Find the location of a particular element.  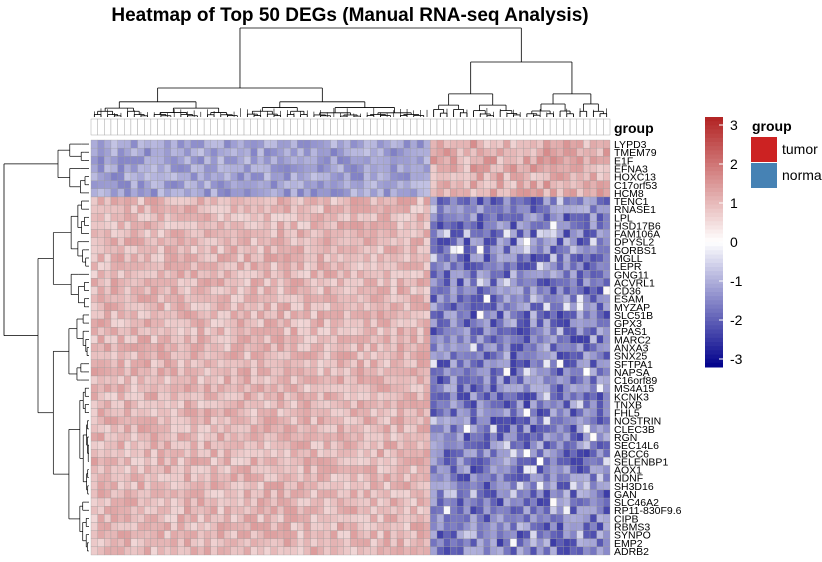

annotation-cell is located at coordinates (274, 127).